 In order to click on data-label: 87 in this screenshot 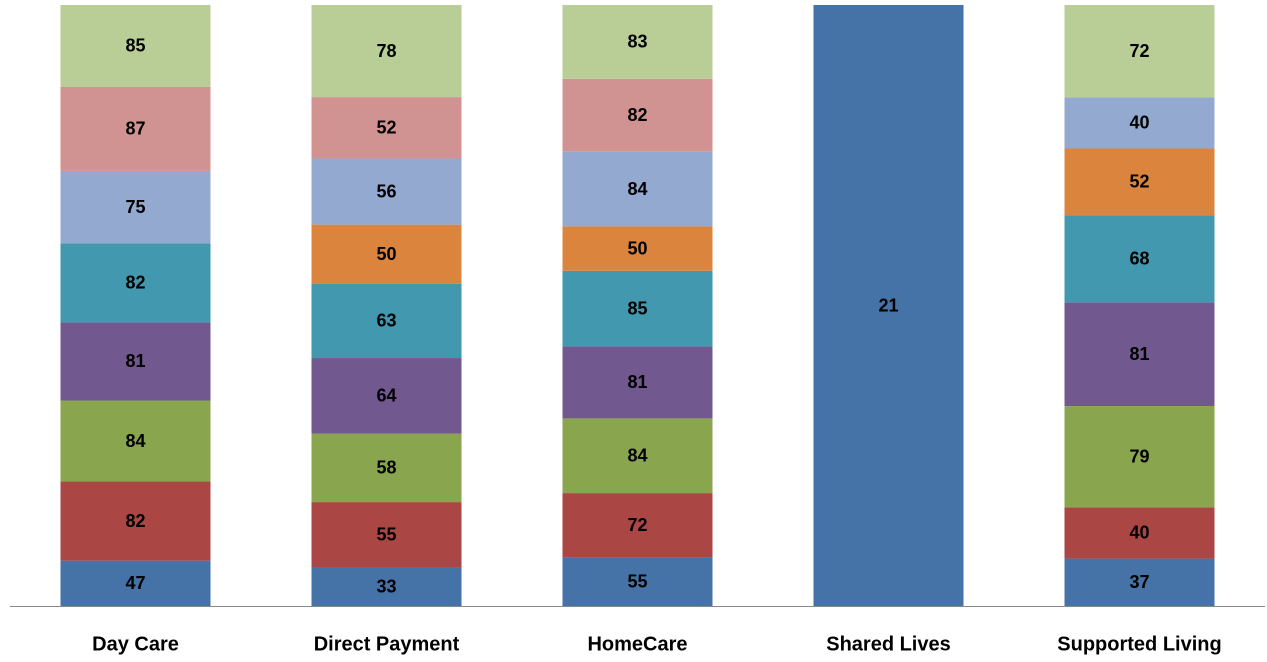, I will do `click(135, 129)`.